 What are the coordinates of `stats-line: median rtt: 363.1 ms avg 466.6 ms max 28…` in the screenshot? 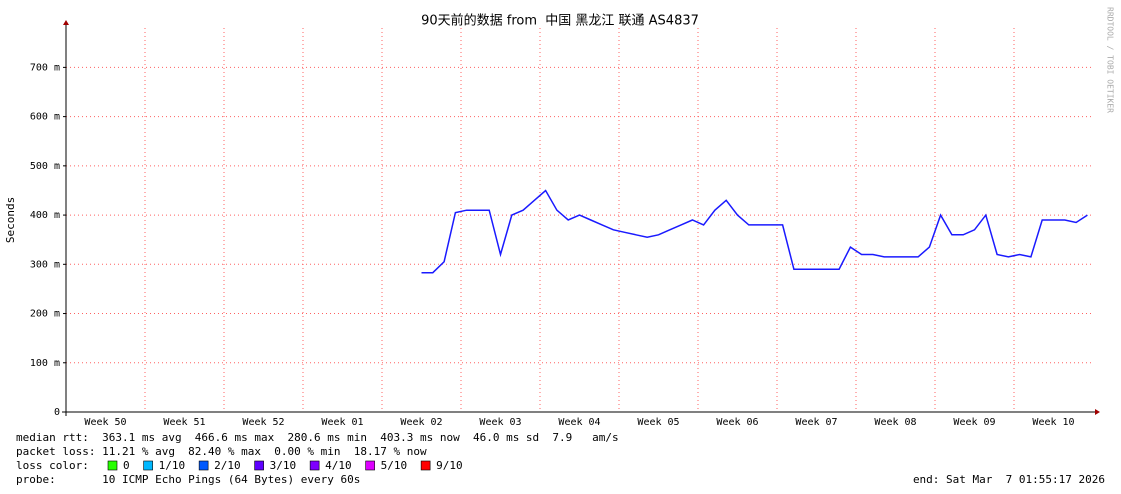 It's located at (317, 437).